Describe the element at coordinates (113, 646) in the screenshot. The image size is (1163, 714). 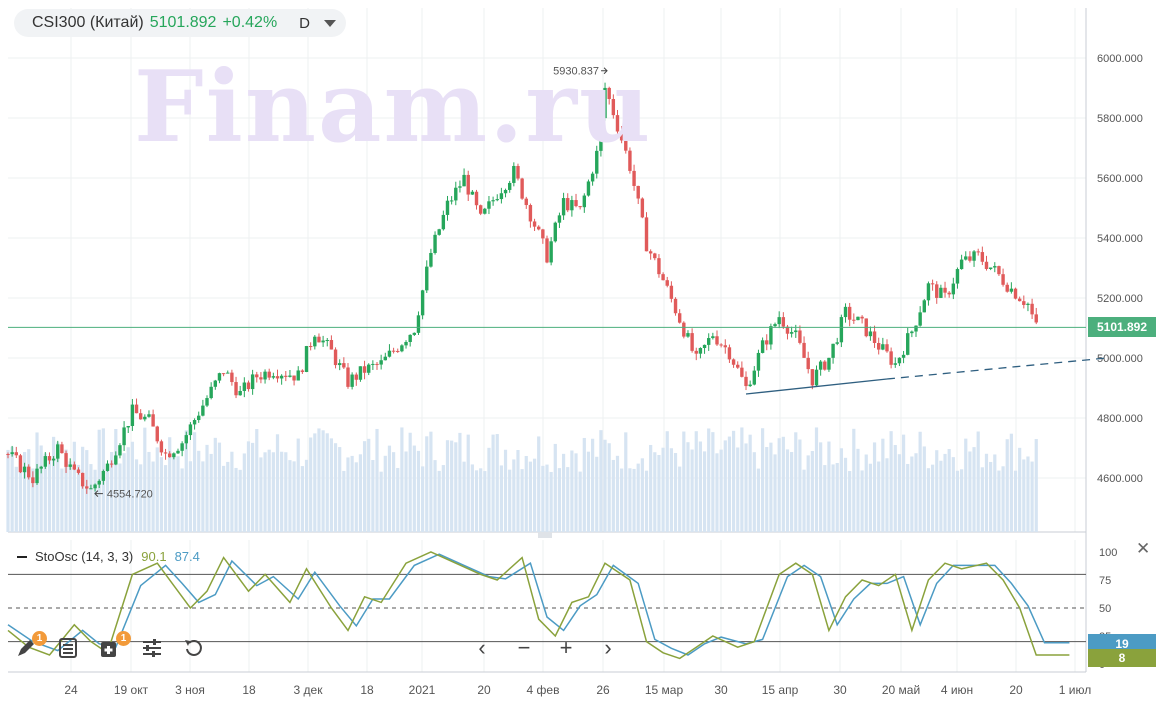
I see `add-indicator-button: 1` at that location.